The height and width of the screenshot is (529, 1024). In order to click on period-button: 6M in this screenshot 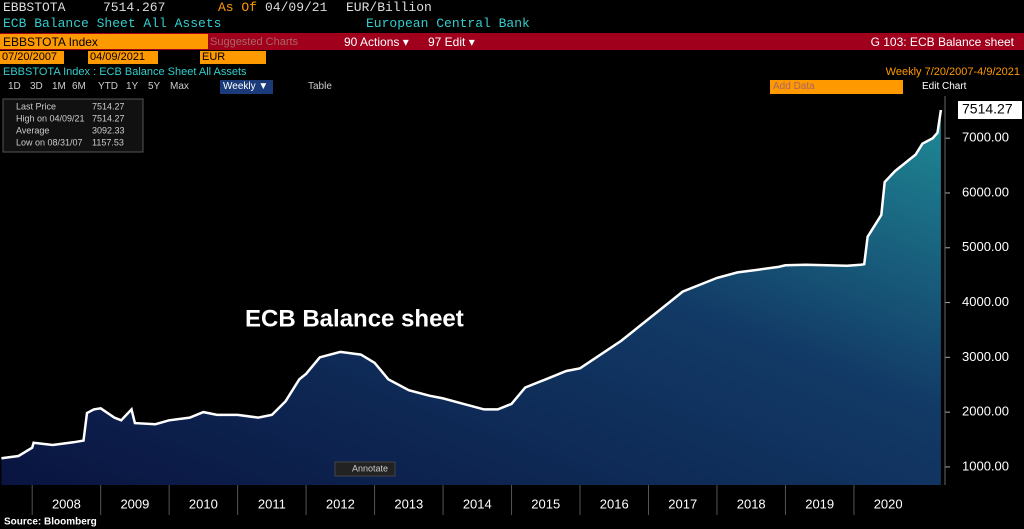, I will do `click(79, 86)`.